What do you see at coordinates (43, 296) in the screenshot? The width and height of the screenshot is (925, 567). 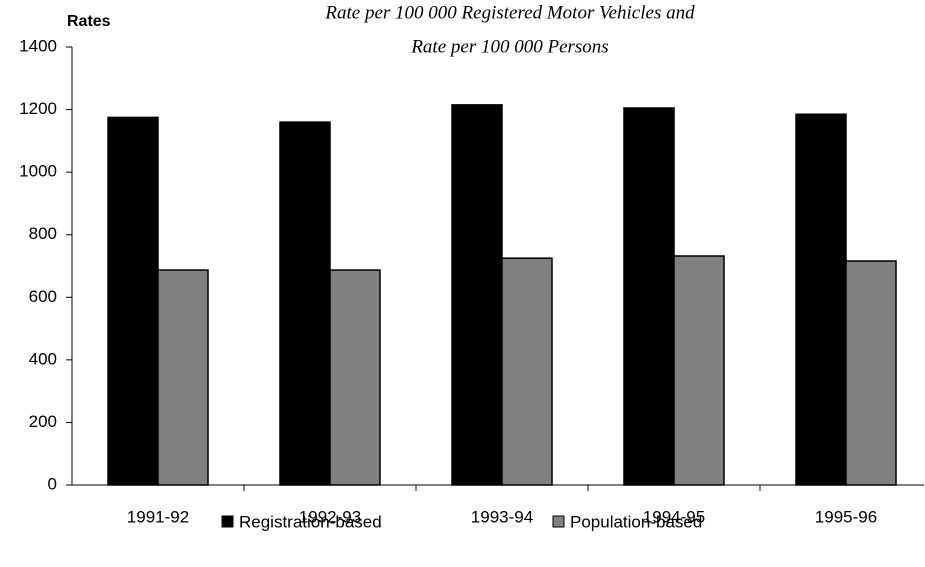 I see `y-tick-label: 600` at bounding box center [43, 296].